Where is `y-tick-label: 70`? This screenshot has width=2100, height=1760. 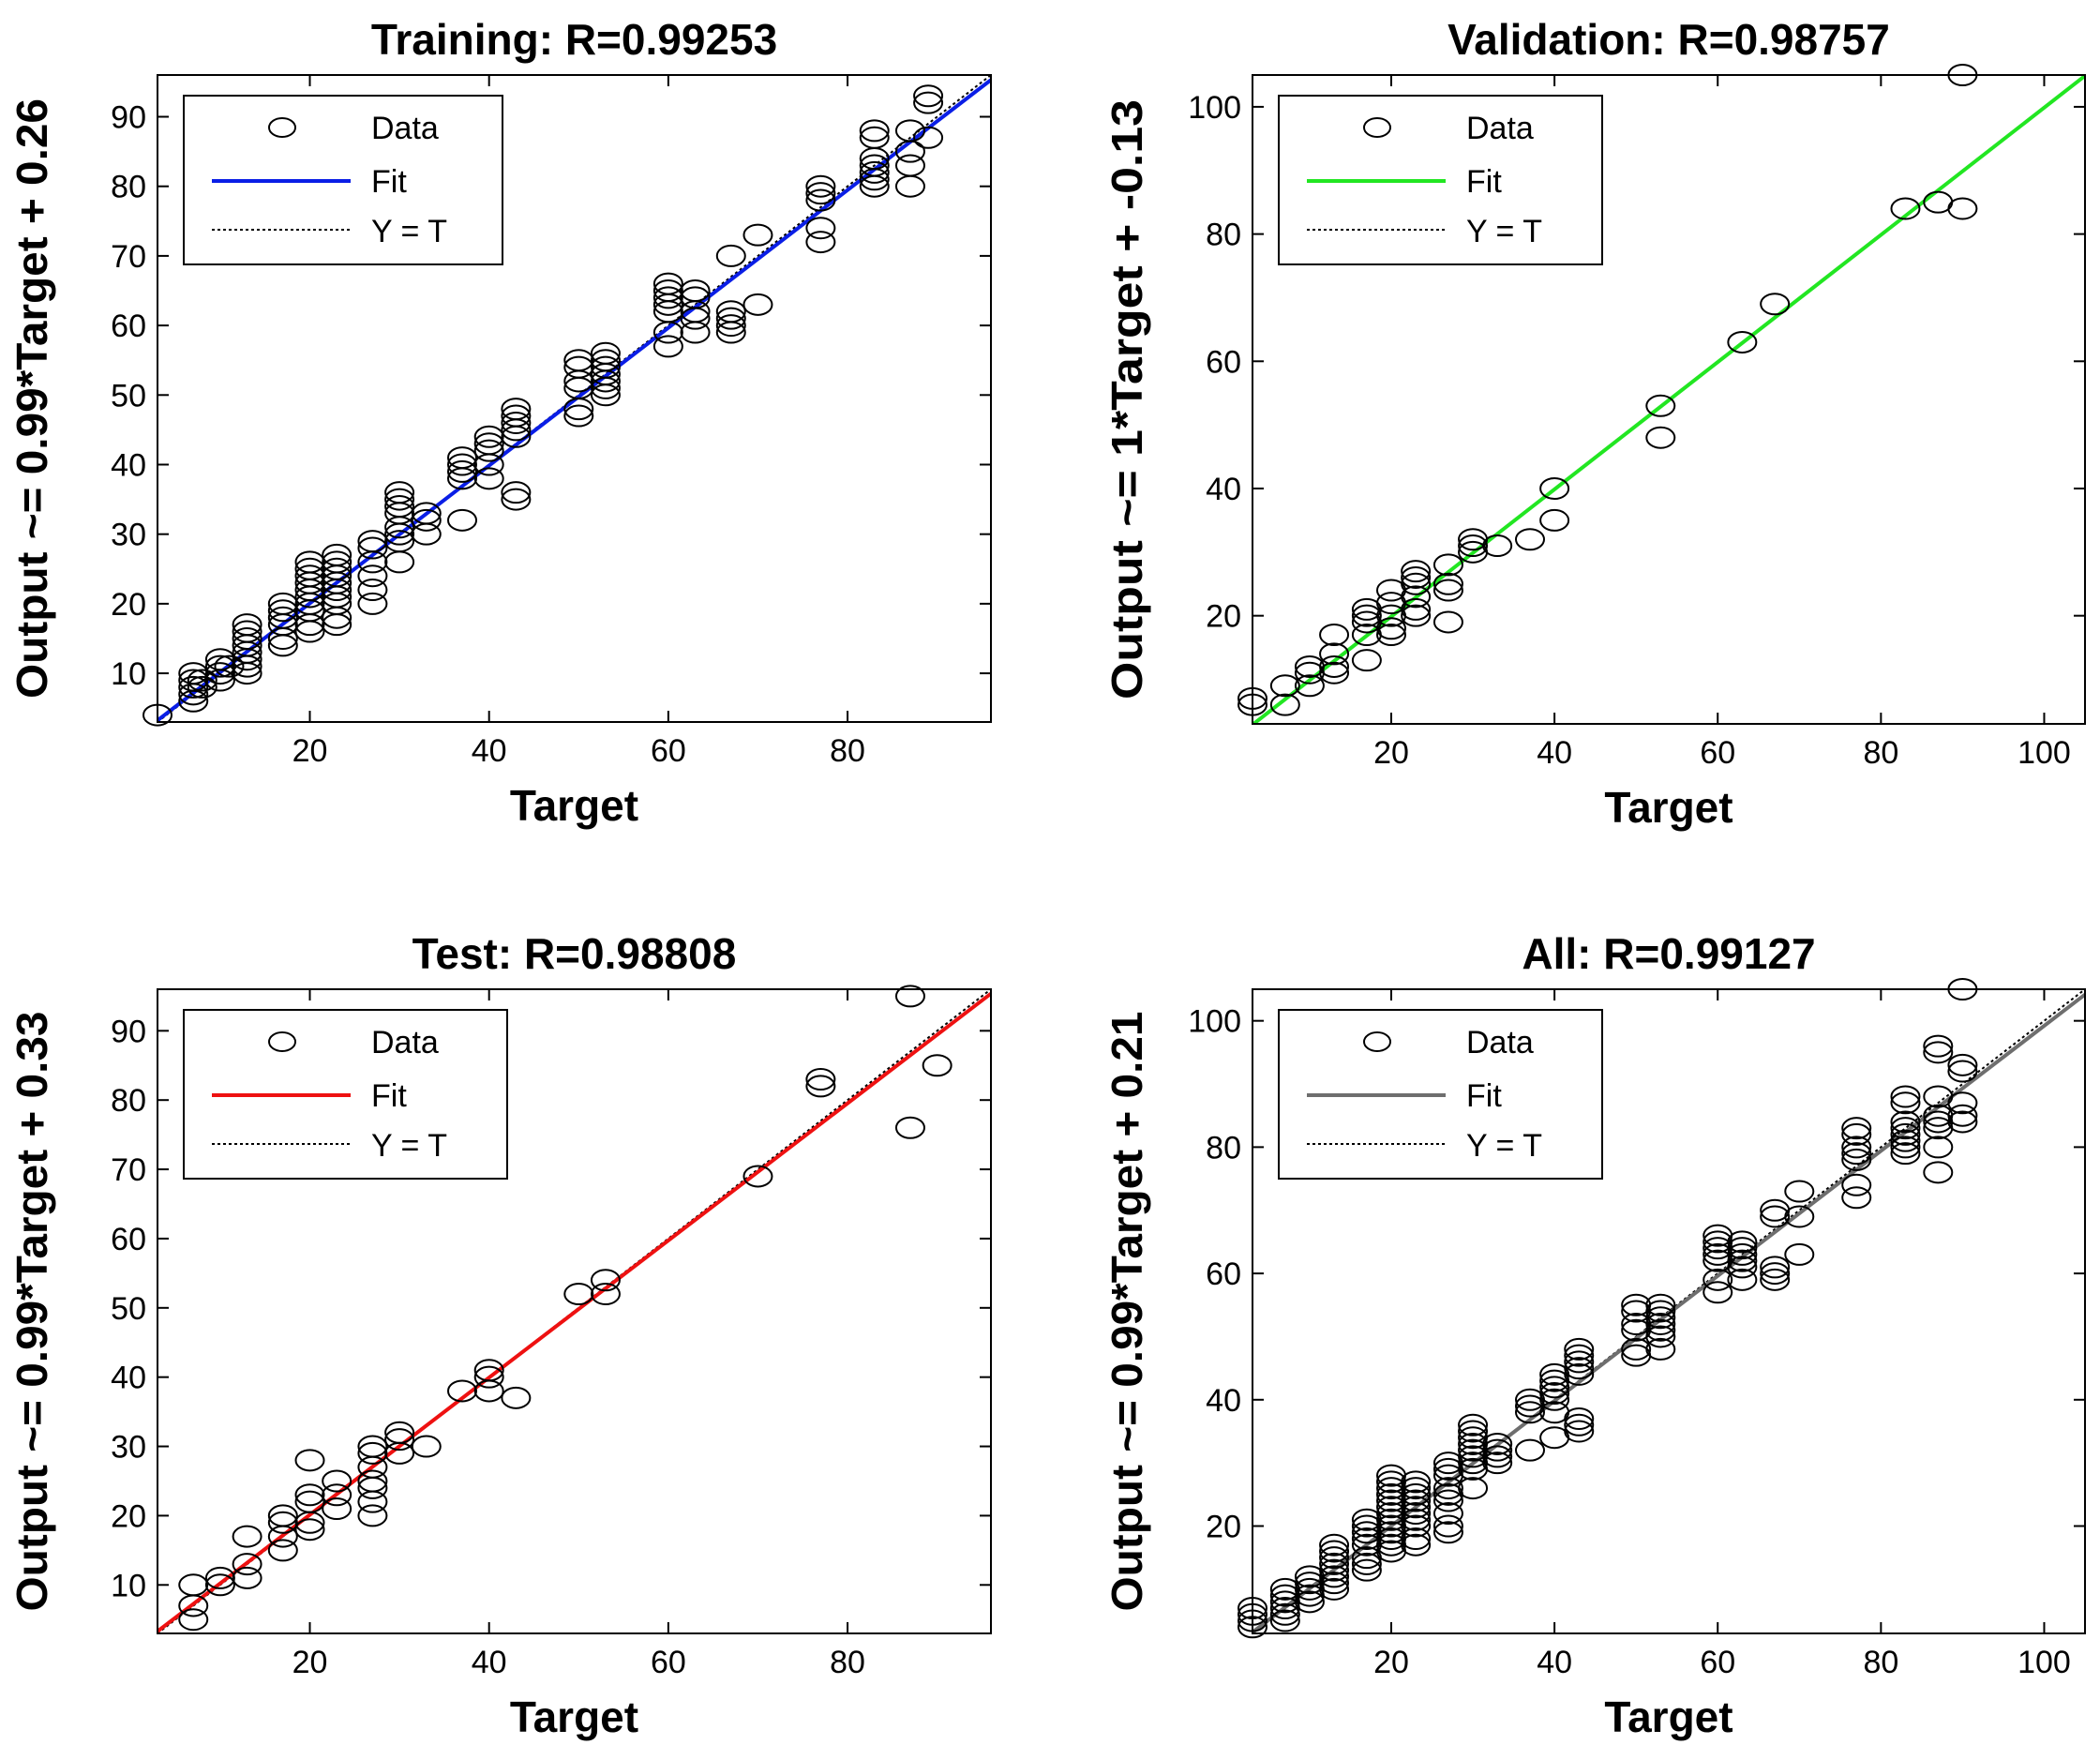
y-tick-label: 70 is located at coordinates (128, 257).